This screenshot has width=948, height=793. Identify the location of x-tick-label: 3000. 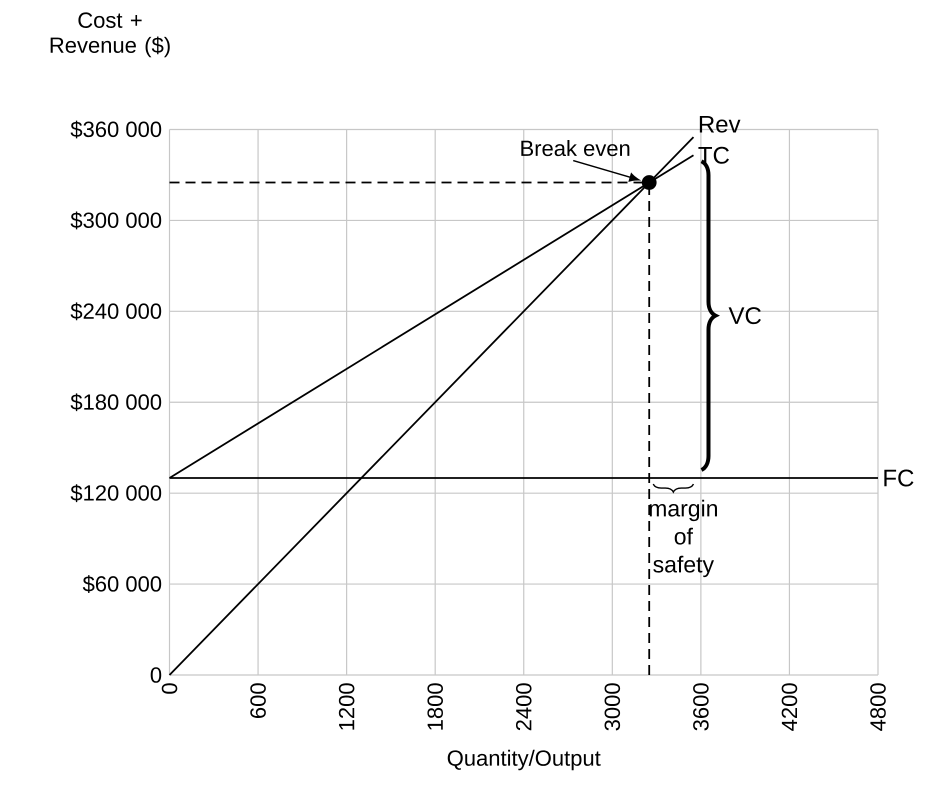
(612, 706).